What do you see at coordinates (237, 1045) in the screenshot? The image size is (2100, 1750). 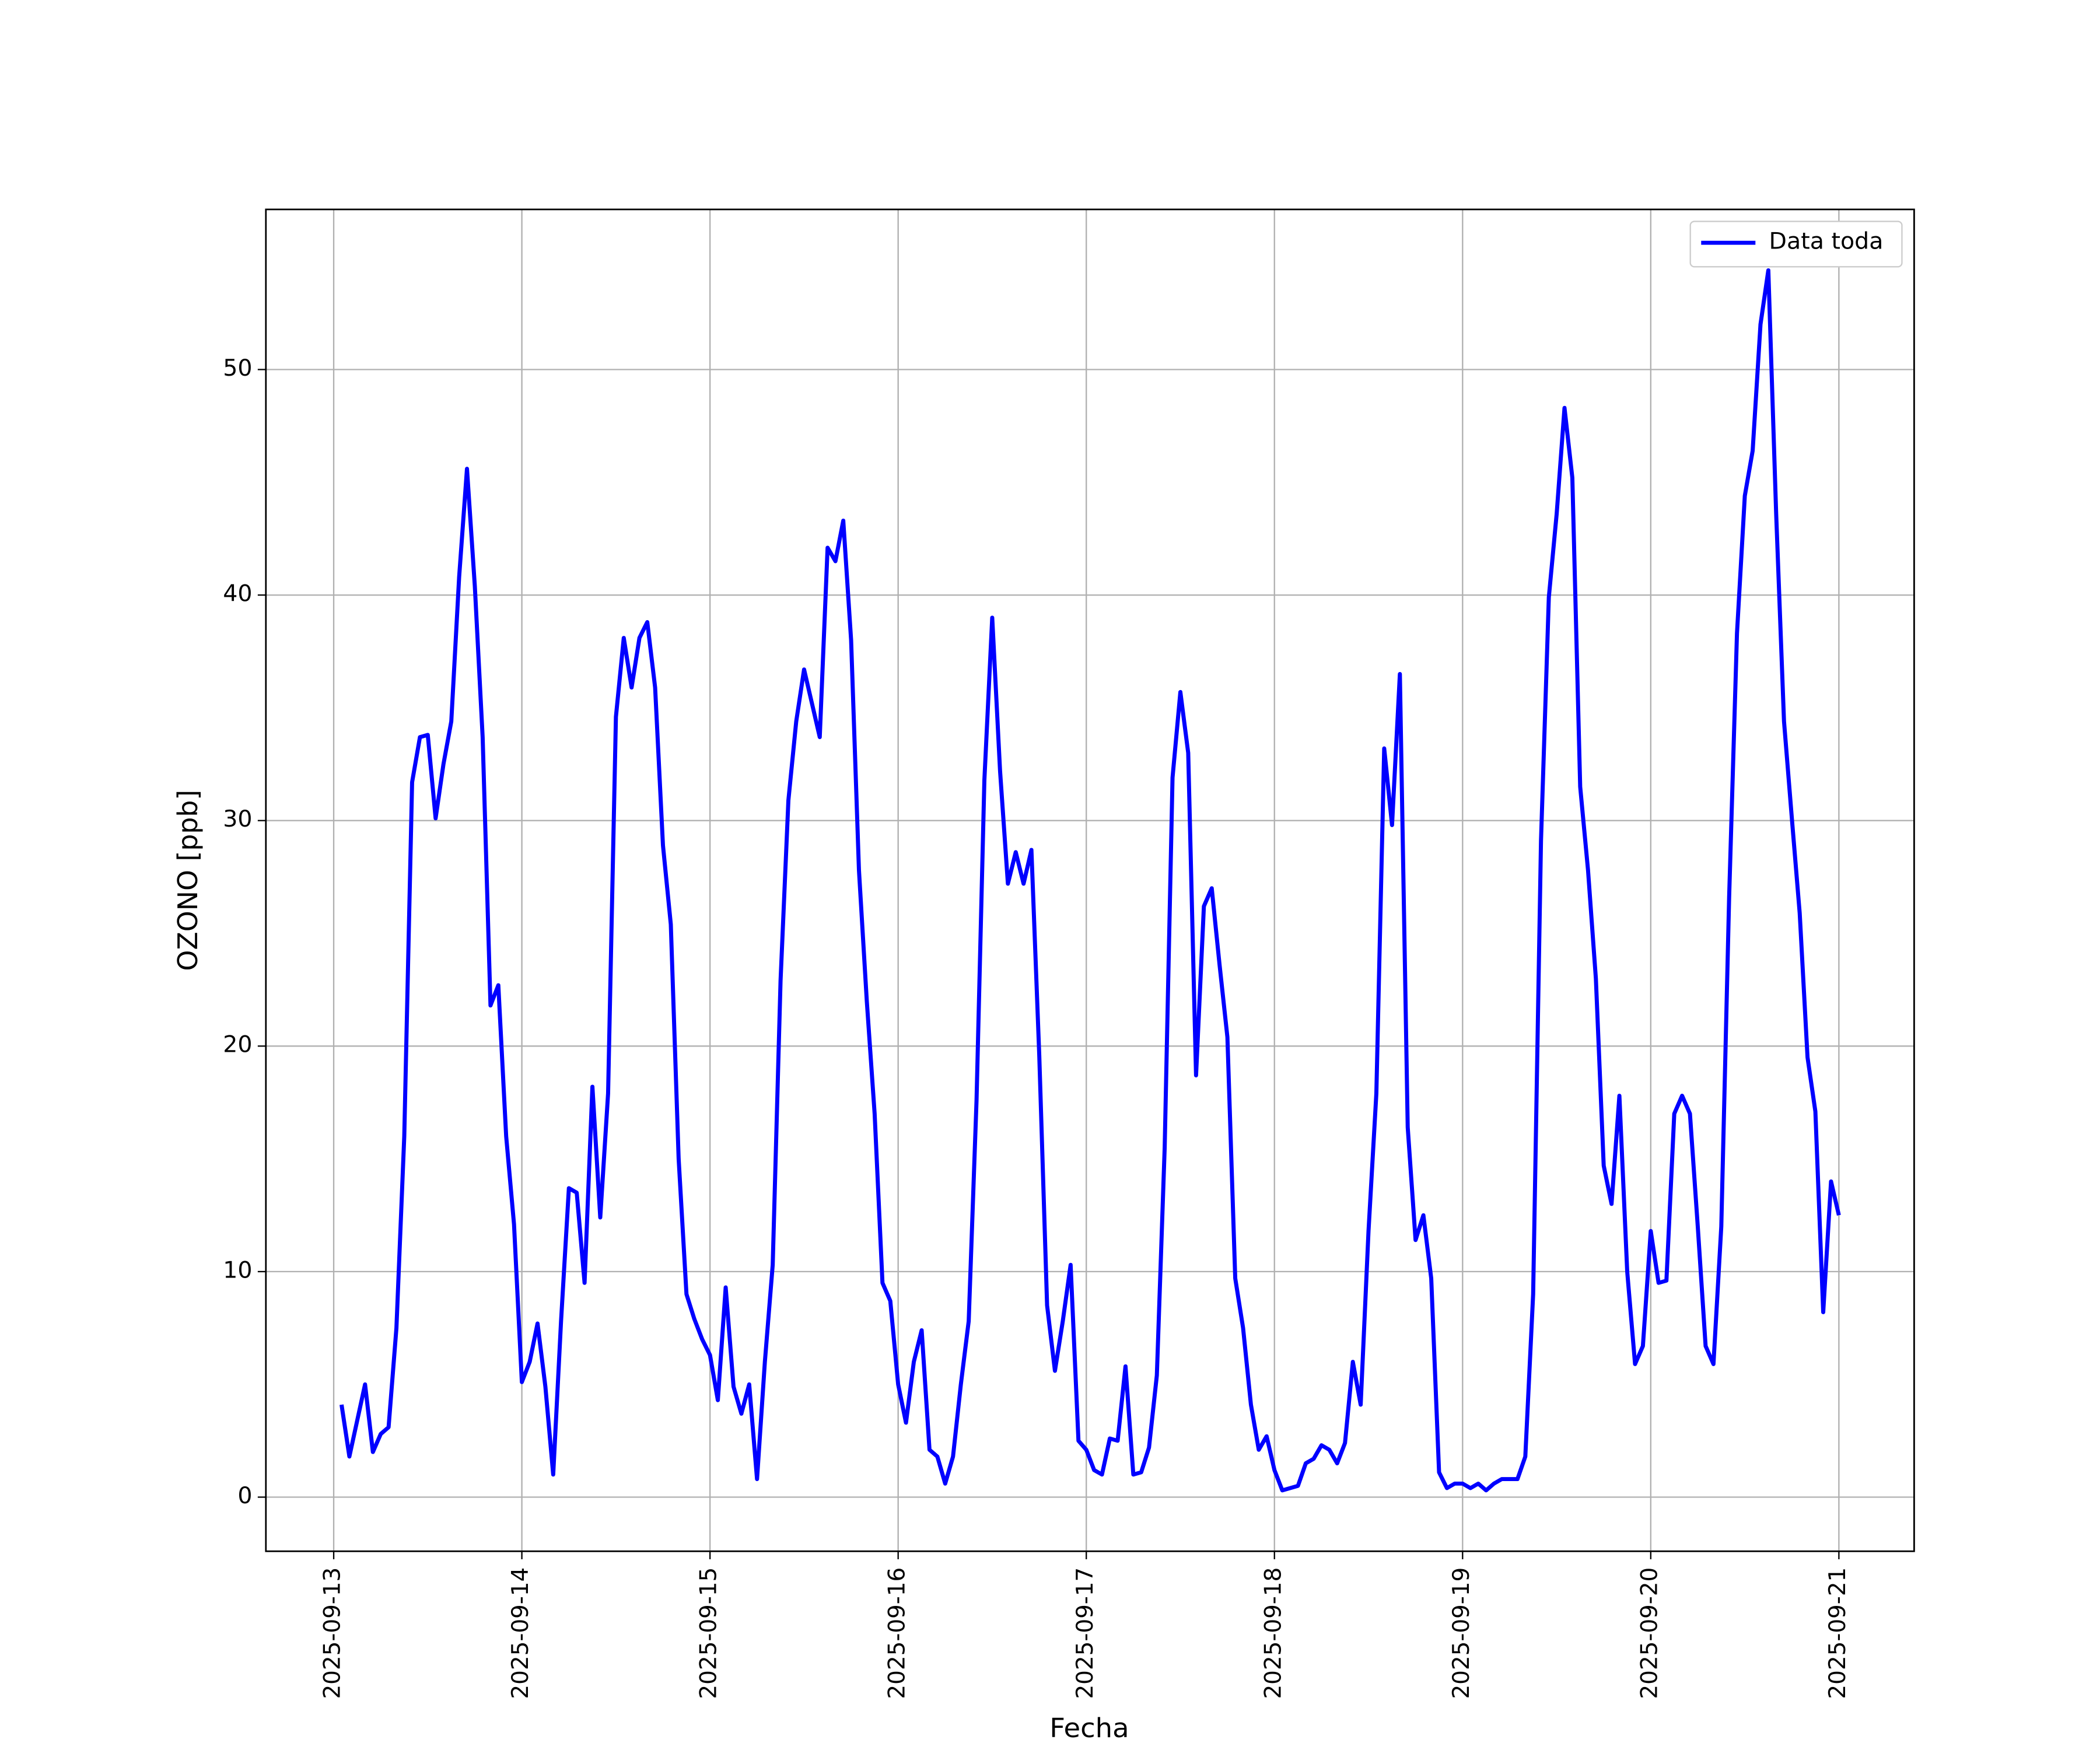 I see `y-tick-label: 20` at bounding box center [237, 1045].